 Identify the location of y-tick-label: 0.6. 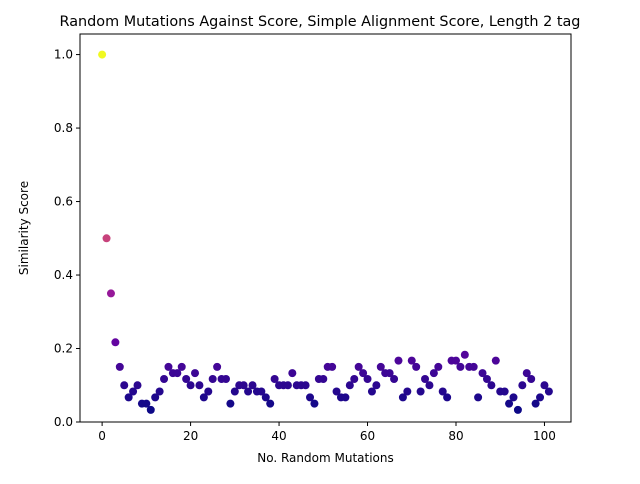
(63, 202).